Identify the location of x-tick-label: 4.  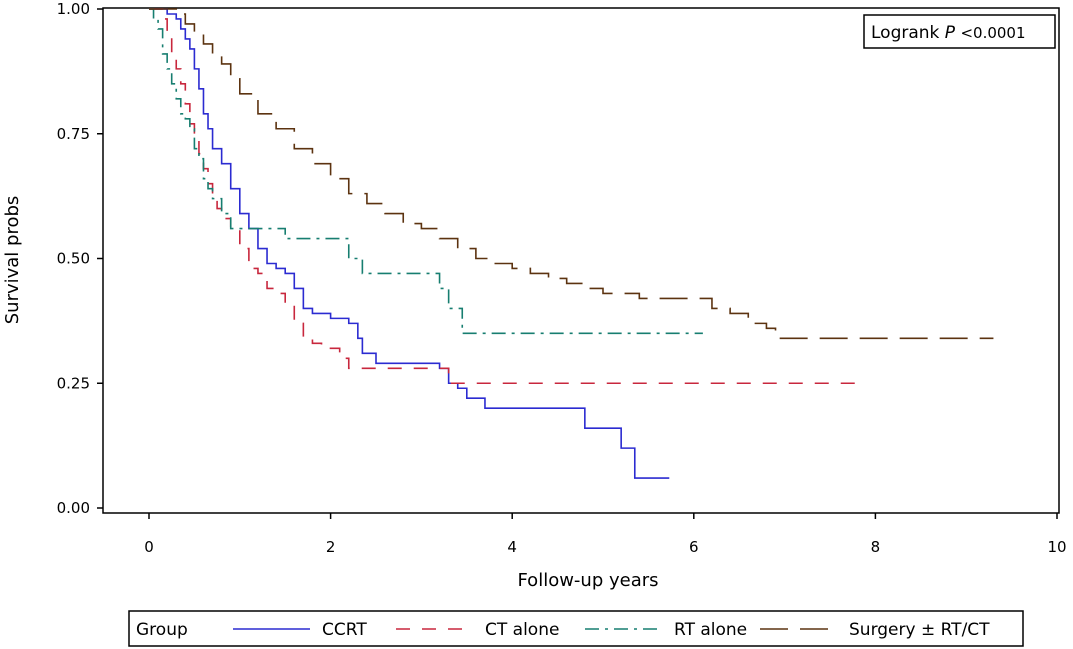
(512, 547).